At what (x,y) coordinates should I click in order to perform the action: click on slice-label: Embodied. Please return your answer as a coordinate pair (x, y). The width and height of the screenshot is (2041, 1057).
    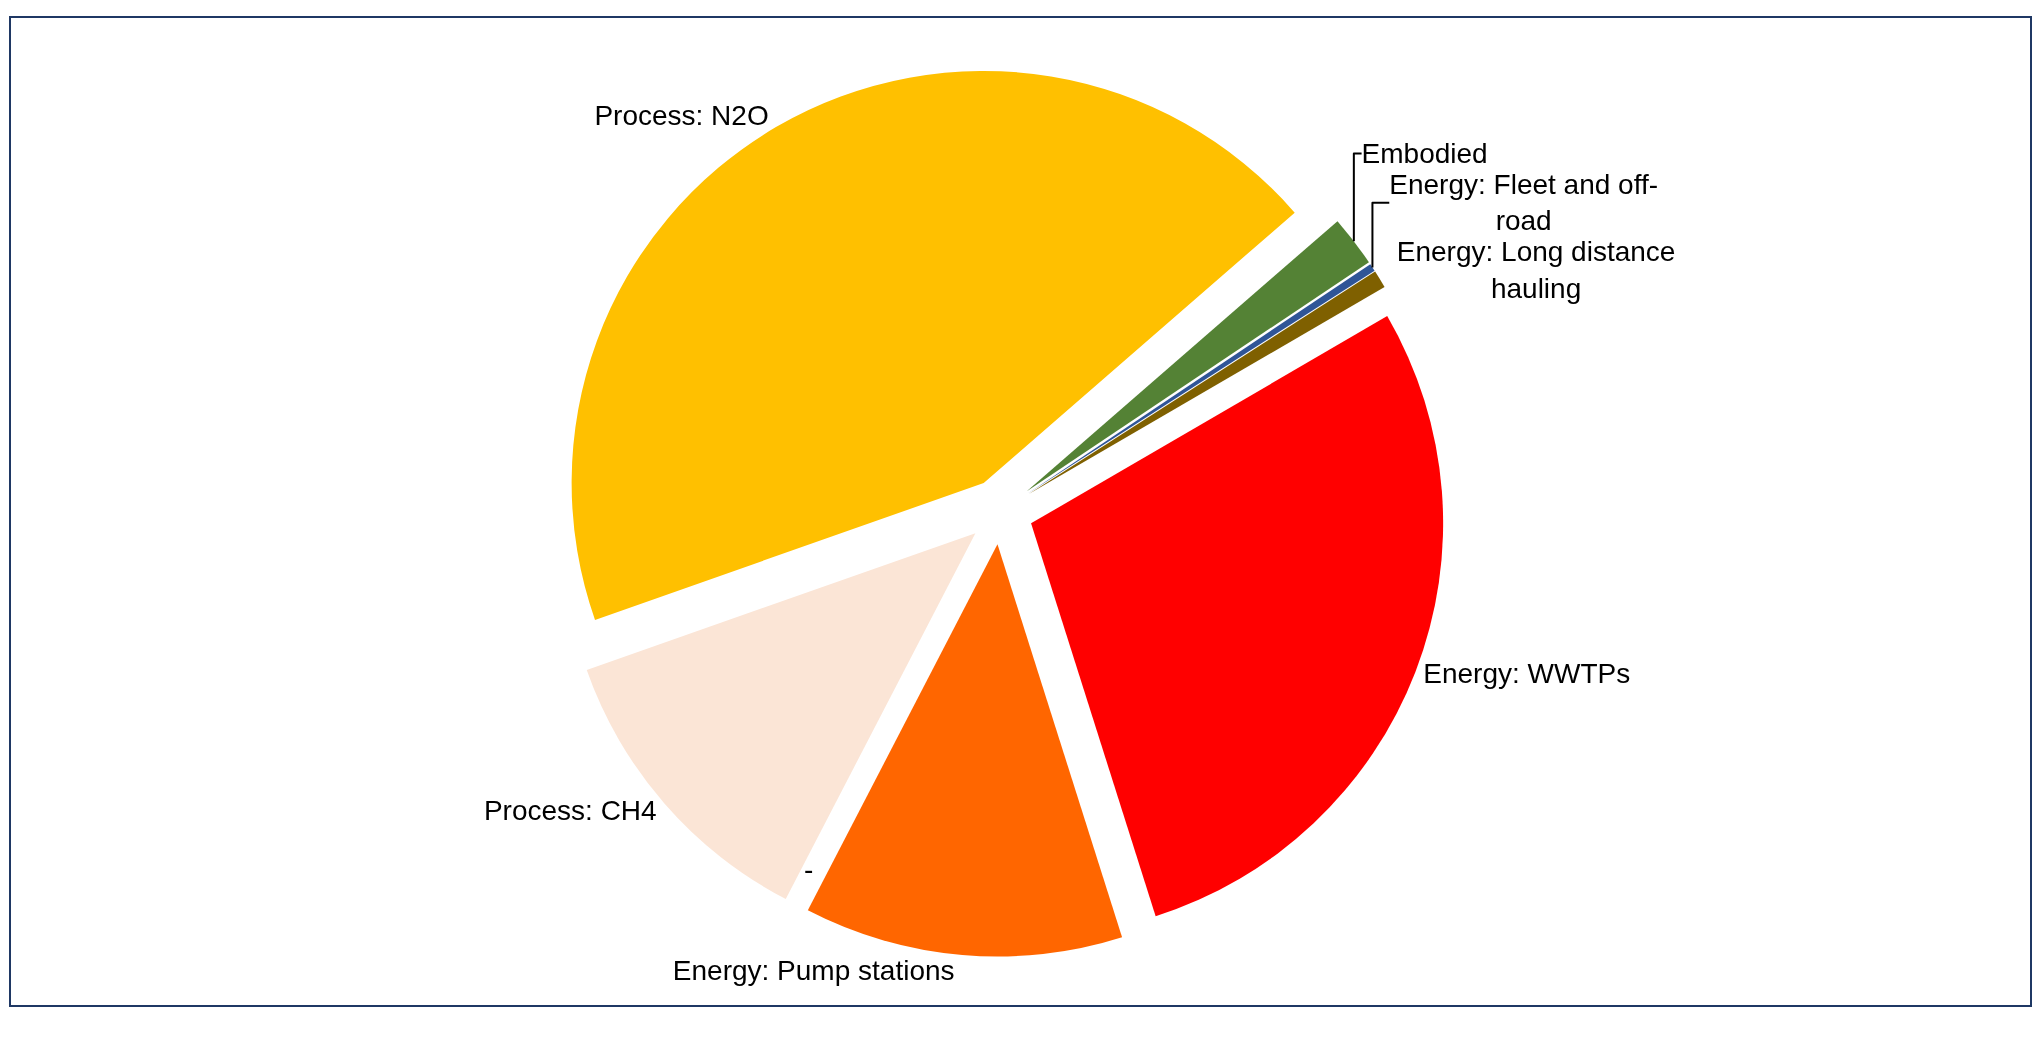
    Looking at the image, I should click on (1424, 153).